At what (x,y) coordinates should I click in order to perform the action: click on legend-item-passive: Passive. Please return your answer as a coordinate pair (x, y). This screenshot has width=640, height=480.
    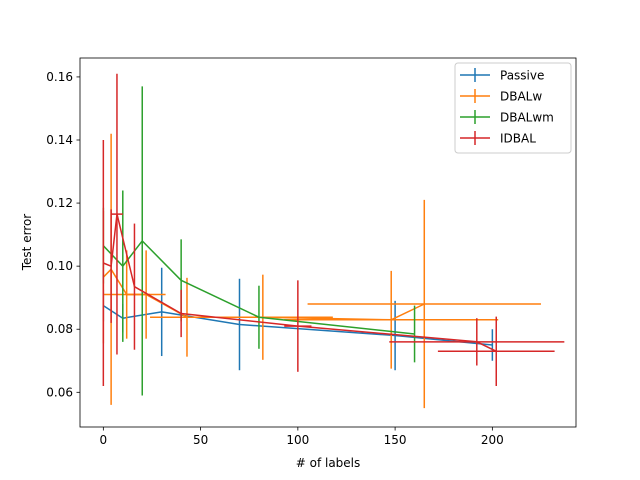
    Looking at the image, I should click on (502, 75).